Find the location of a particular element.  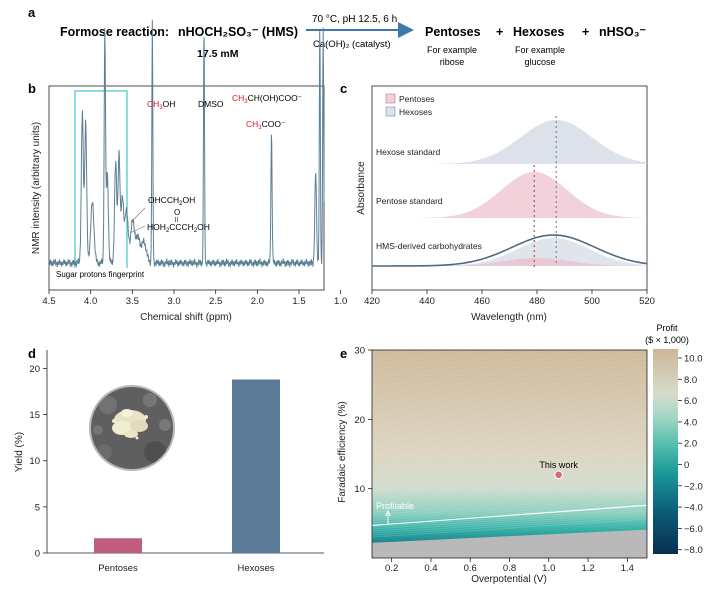

label-acetate-ch: CH is located at coordinates (252, 124).